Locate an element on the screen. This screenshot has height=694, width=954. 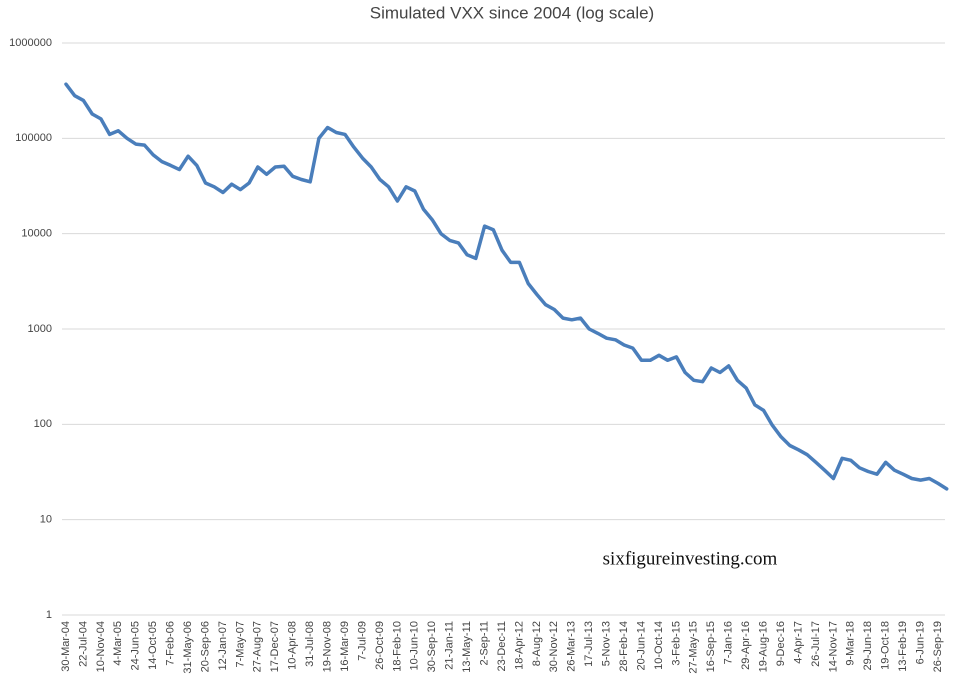
x-tick-label: 13-May-11 is located at coordinates (467, 647).